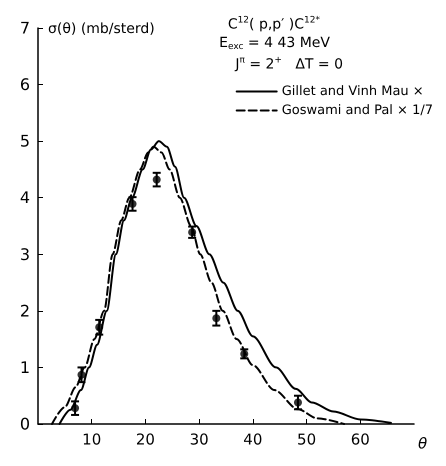  I want to click on y-tick-label: 4, so click(25, 198).